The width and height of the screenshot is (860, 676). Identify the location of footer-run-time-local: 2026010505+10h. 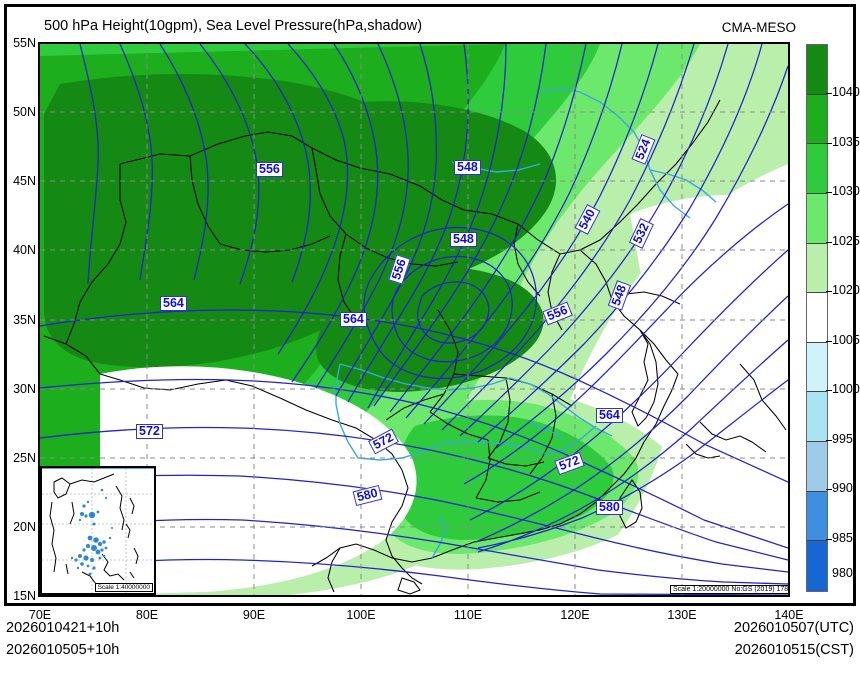
(63, 650).